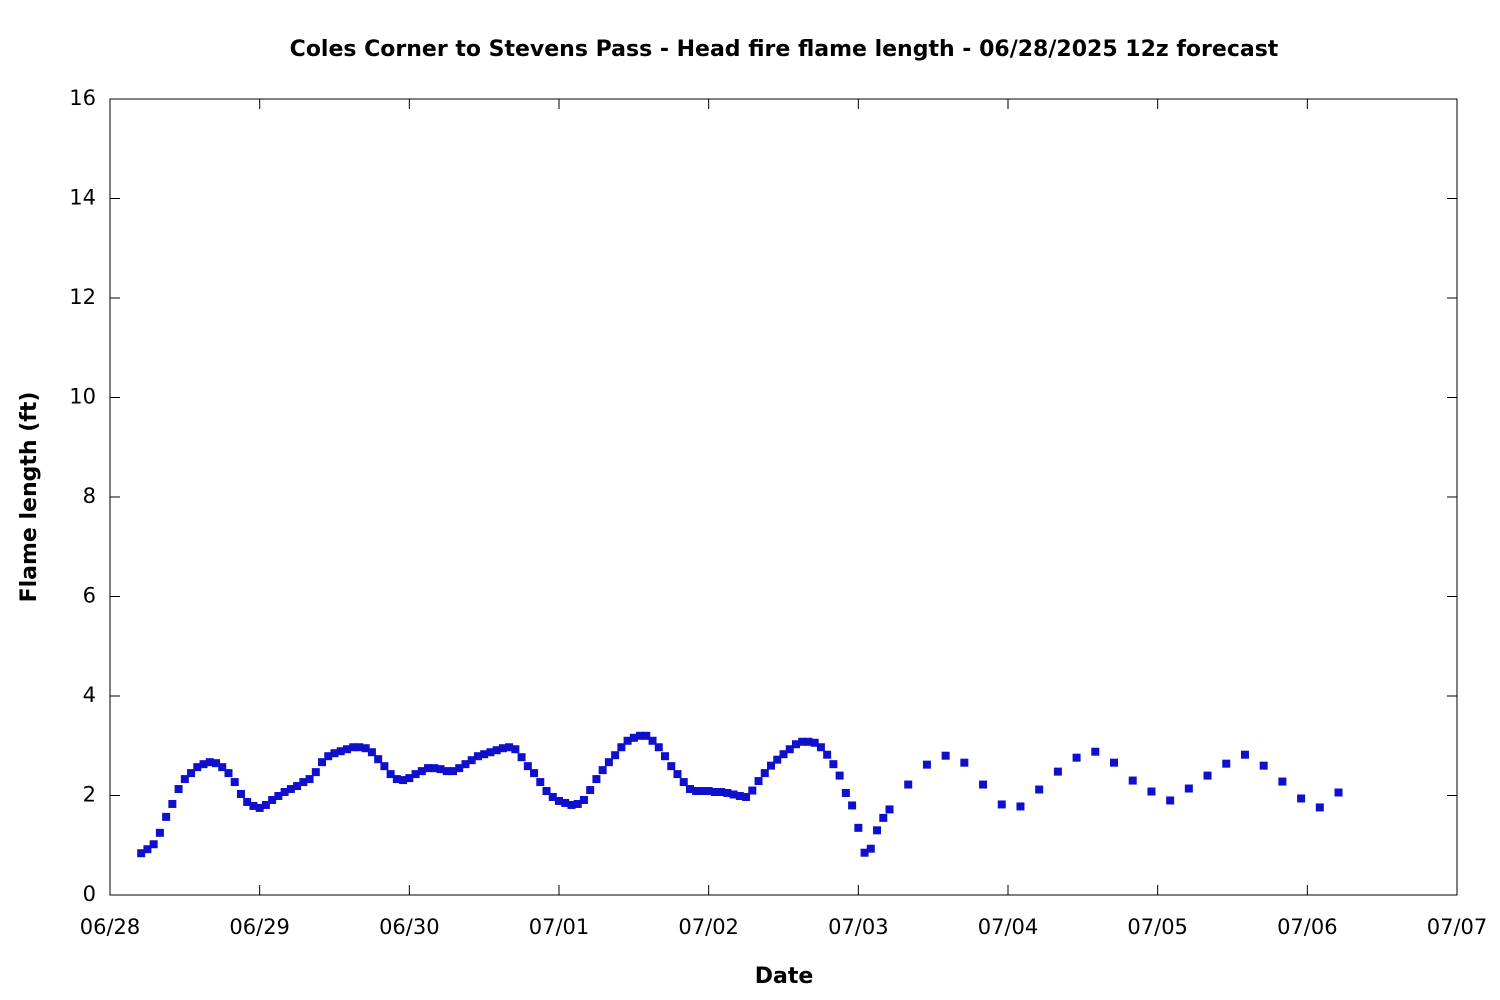 The image size is (1500, 1000). Describe the element at coordinates (89, 695) in the screenshot. I see `y-tick-label: 4` at that location.